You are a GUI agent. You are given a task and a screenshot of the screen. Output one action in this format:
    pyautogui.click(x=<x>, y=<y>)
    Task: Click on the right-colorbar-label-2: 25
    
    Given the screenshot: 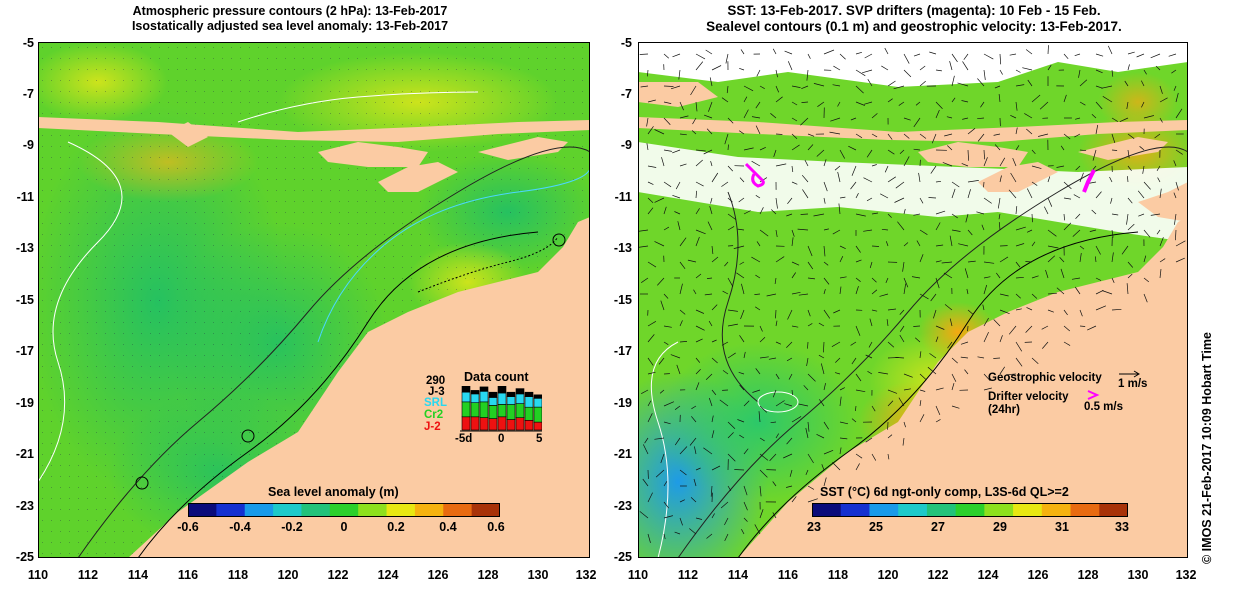 What is the action you would take?
    pyautogui.click(x=876, y=527)
    